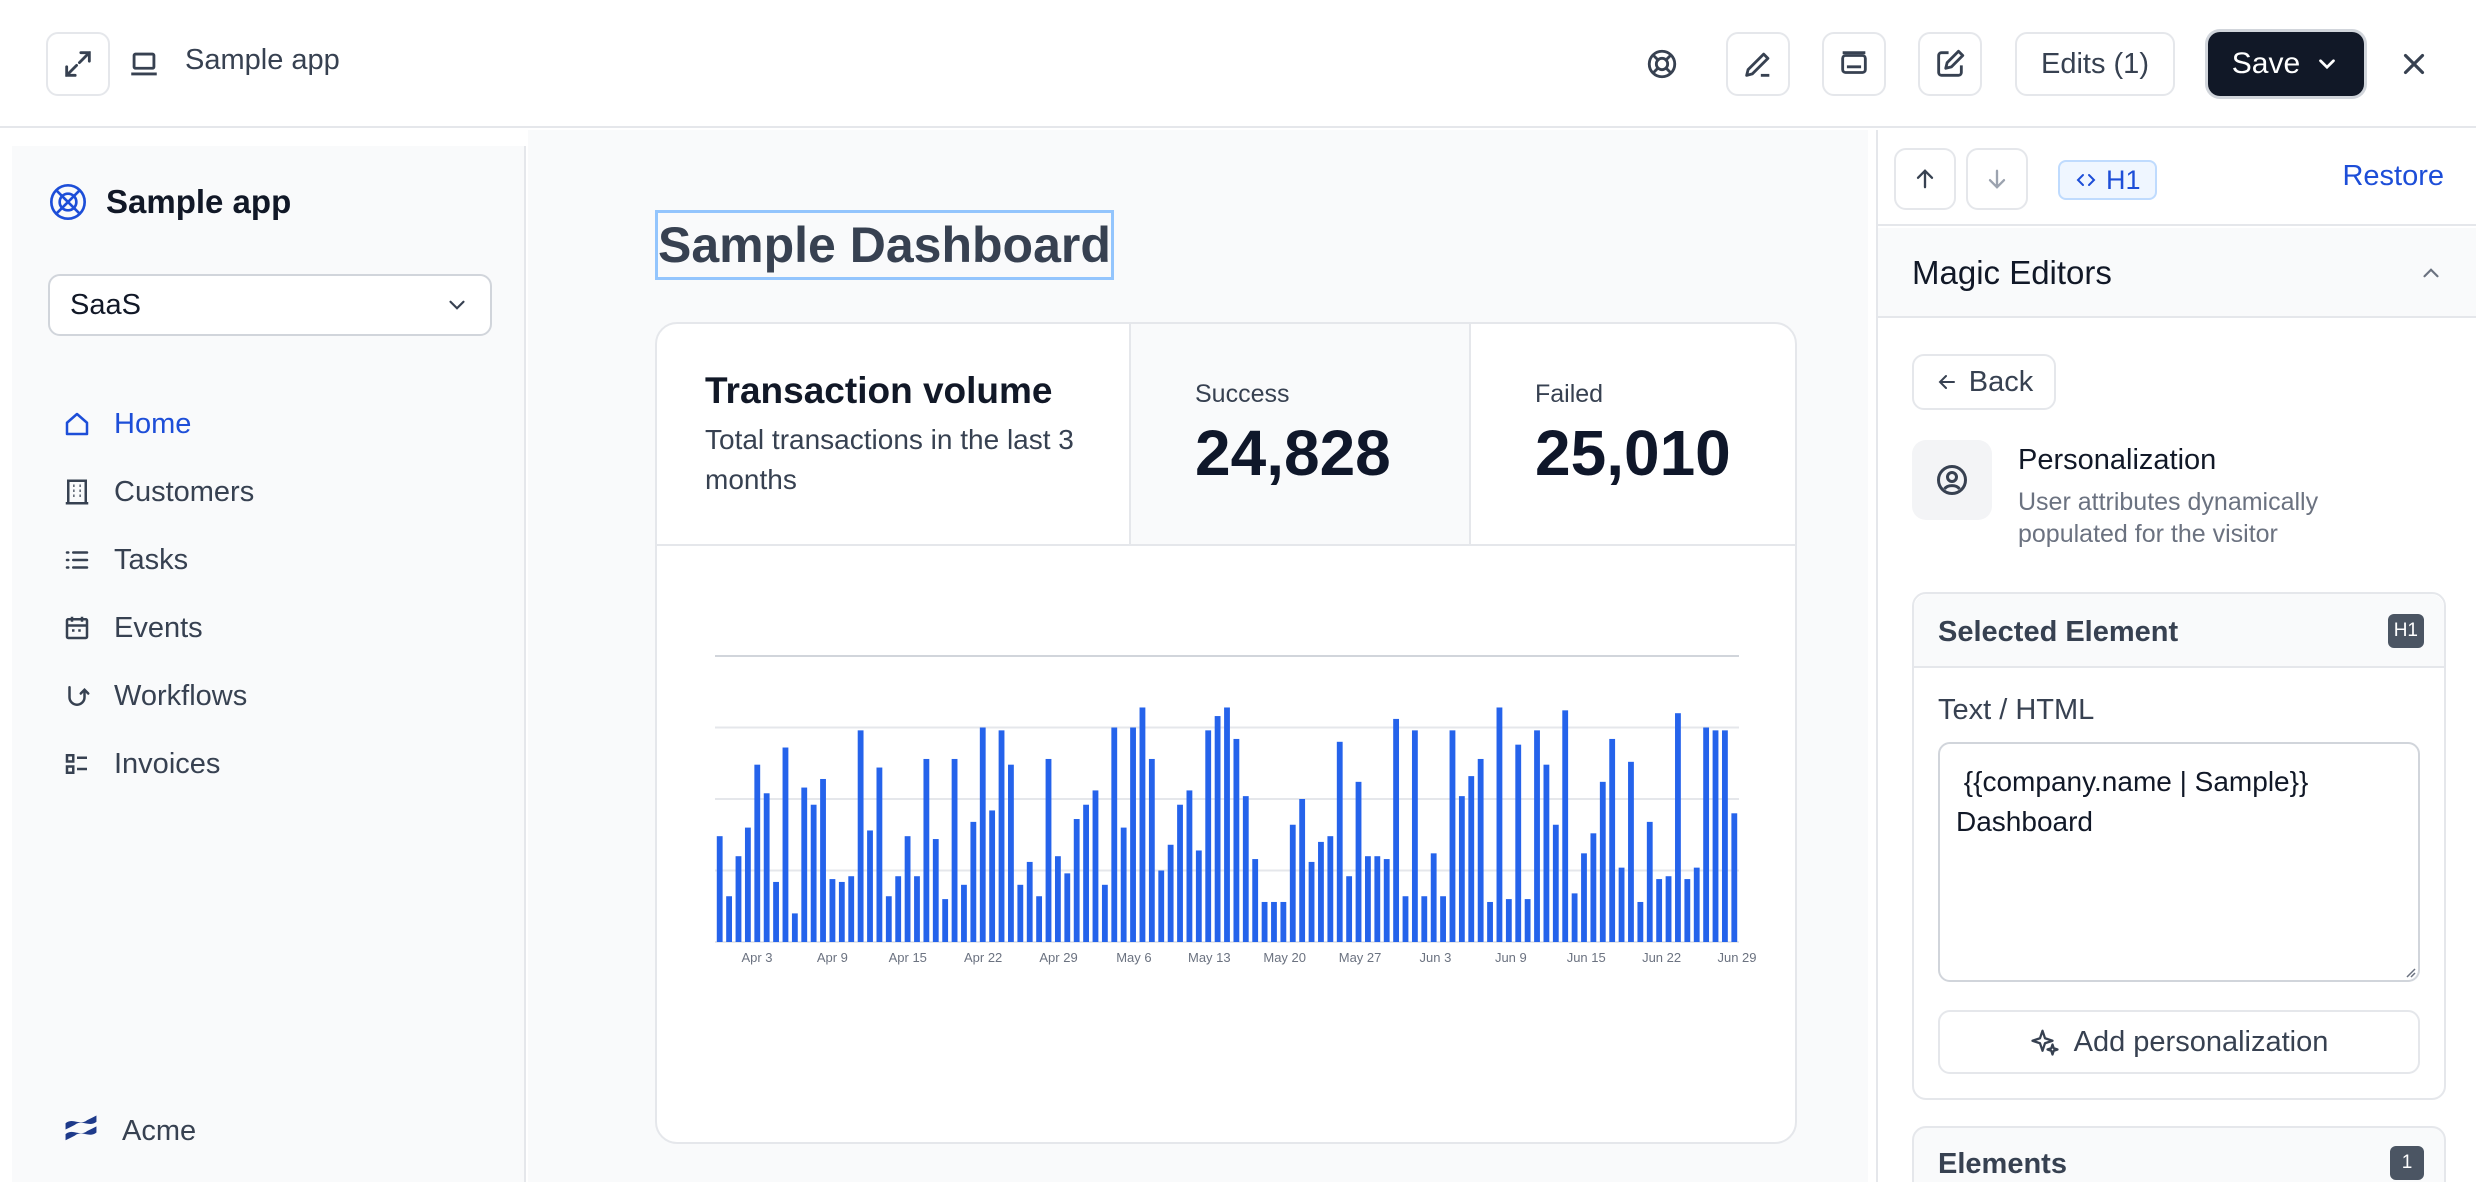 This screenshot has height=1182, width=2476. I want to click on back-button: Back, so click(1984, 382).